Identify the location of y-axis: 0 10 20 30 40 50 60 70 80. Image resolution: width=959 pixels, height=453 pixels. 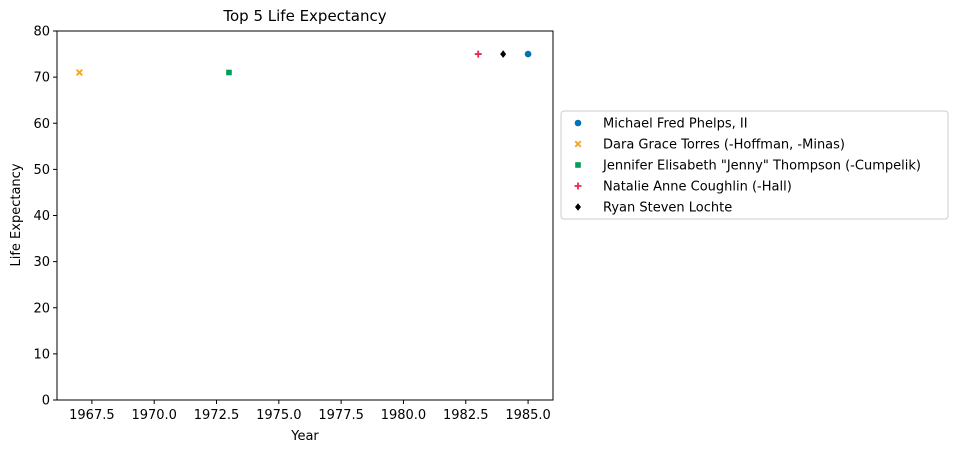
(45, 217).